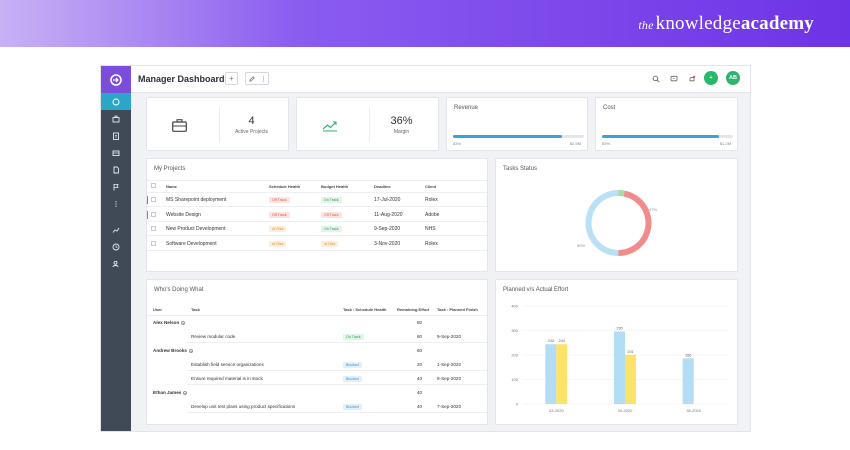  Describe the element at coordinates (667, 136) in the screenshot. I see `cost-progress-bar` at that location.